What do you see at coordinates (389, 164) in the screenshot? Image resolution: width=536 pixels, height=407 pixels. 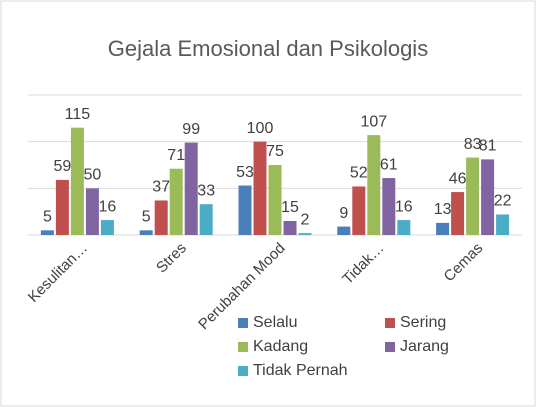 I see `data-label: 61` at bounding box center [389, 164].